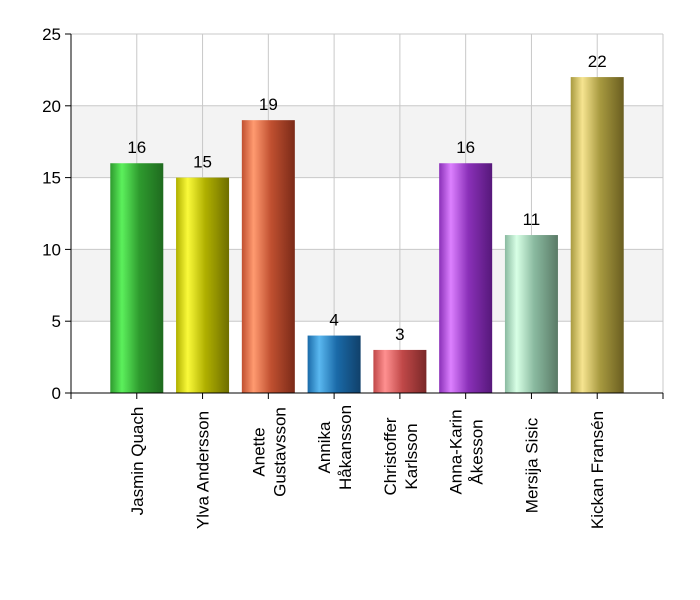  I want to click on x-axis-category-label: Kickan Fransén, so click(597, 470).